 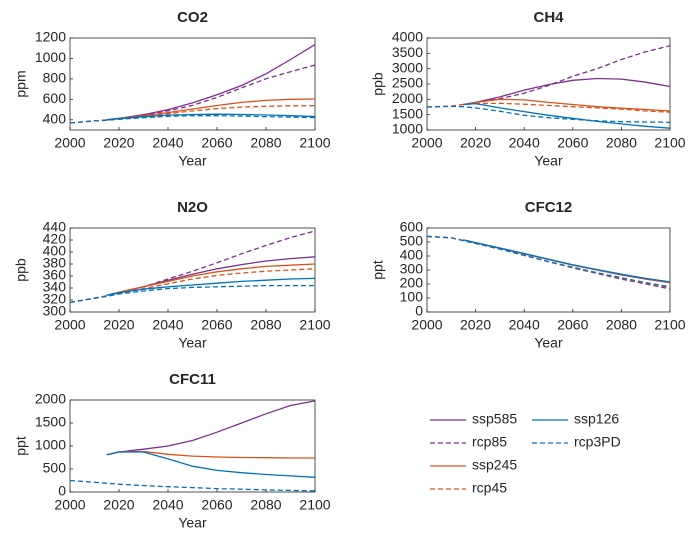 I want to click on legend: ssp585 rcp85 ssp245 rcp45 ssp126 rcp3PD, so click(x=525, y=453).